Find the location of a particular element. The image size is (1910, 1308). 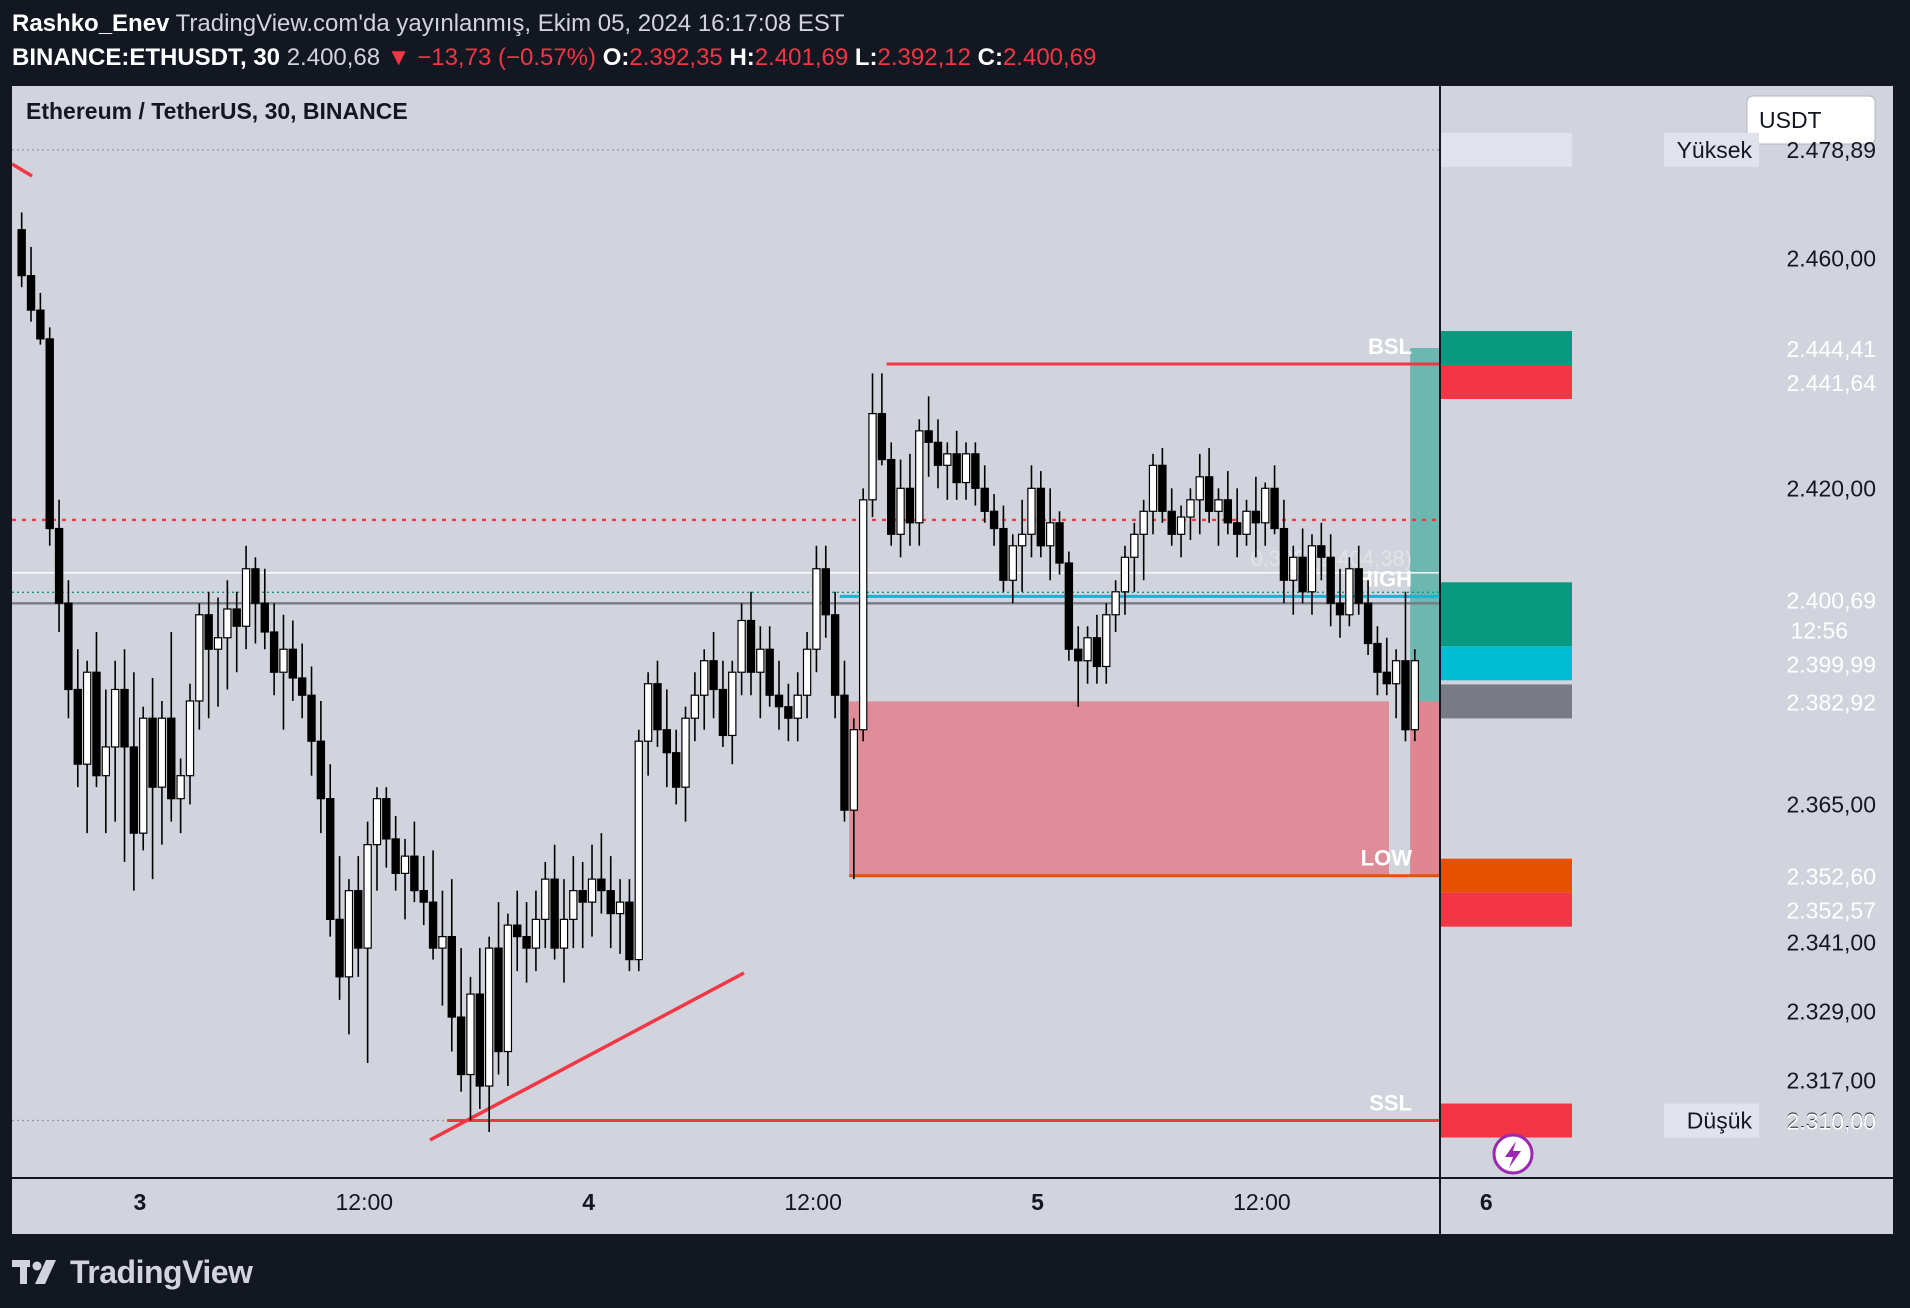

trend-line-stub is located at coordinates (22, 170).